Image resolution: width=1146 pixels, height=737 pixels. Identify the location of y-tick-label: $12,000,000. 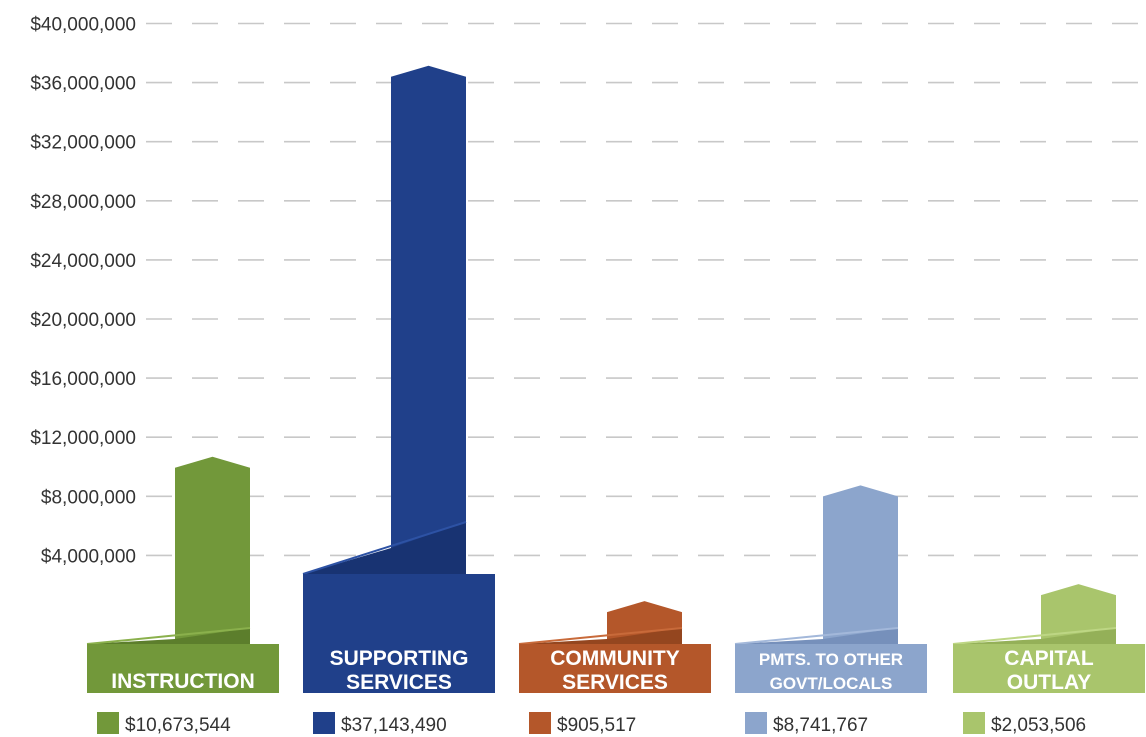
(83, 438).